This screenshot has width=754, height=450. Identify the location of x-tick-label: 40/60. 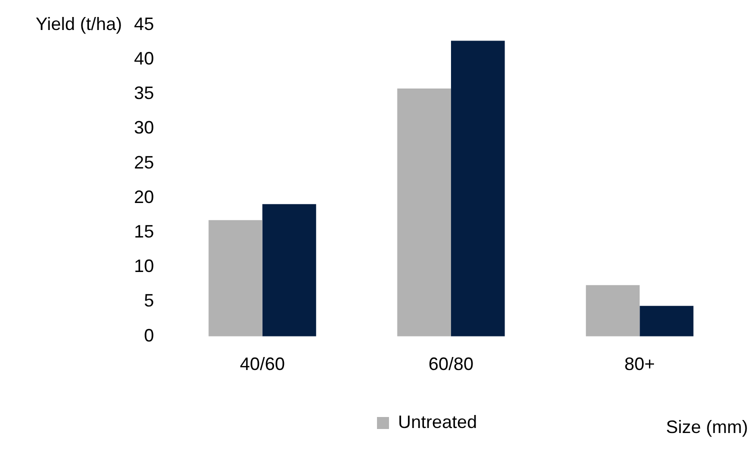
(262, 364).